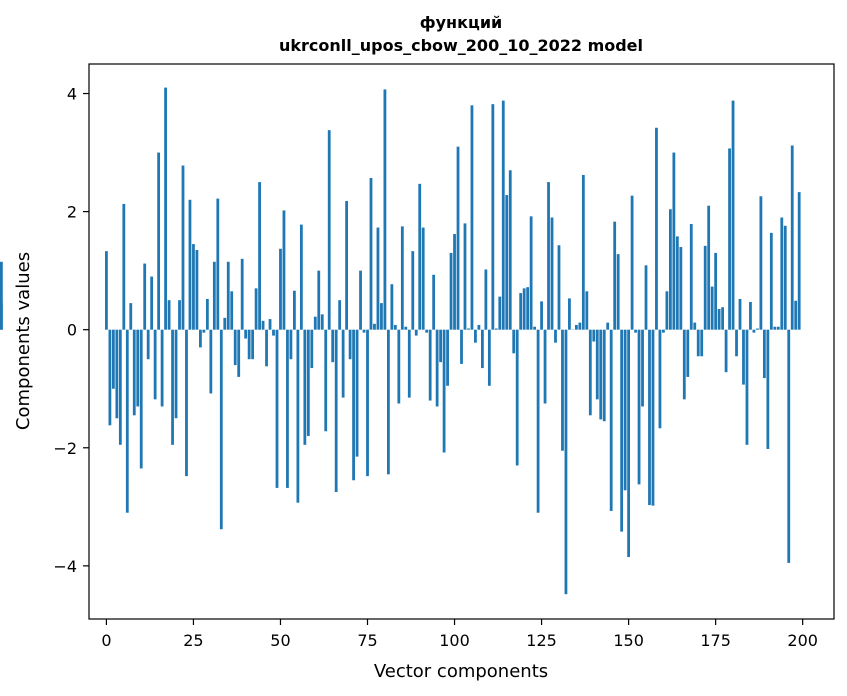  Describe the element at coordinates (461, 22) in the screenshot. I see `chart-title-line-1: функций` at that location.